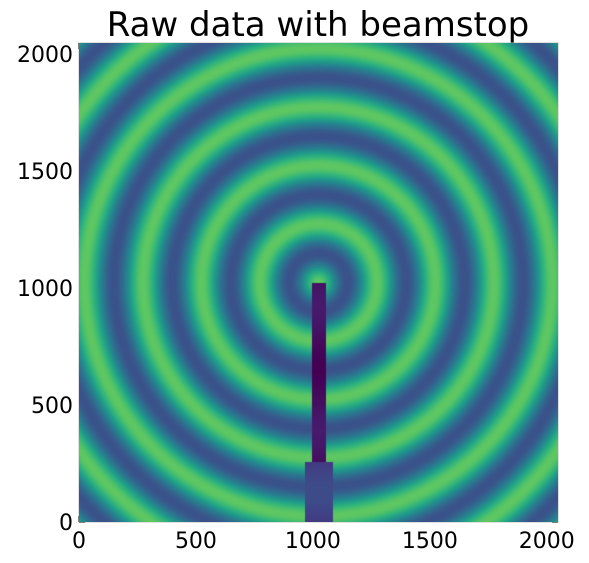 The image size is (589, 563). I want to click on y-tick-label: 500, so click(52, 406).